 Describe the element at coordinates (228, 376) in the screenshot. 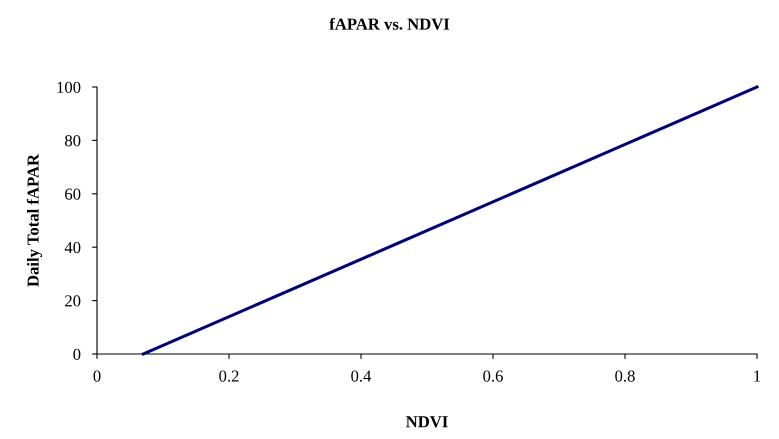

I see `x-tick-label: 0.2` at that location.